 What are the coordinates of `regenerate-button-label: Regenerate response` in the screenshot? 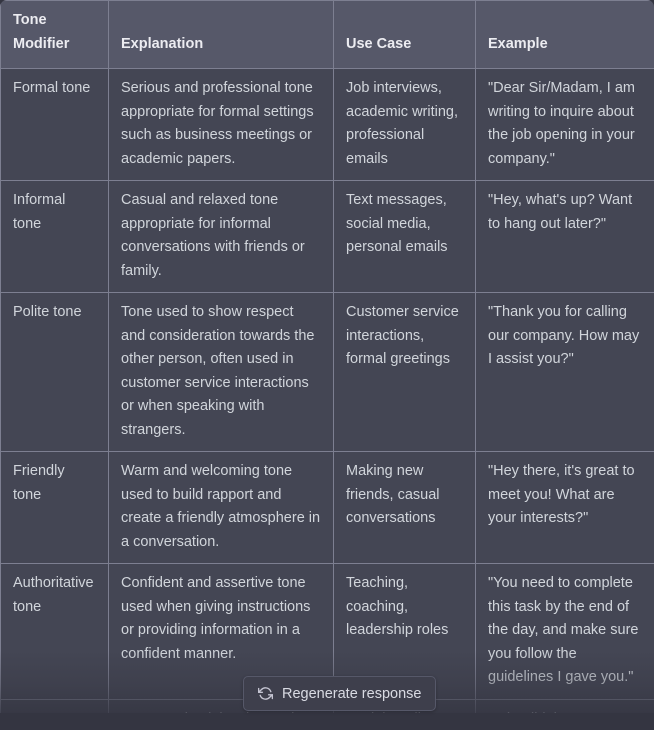 It's located at (352, 693).